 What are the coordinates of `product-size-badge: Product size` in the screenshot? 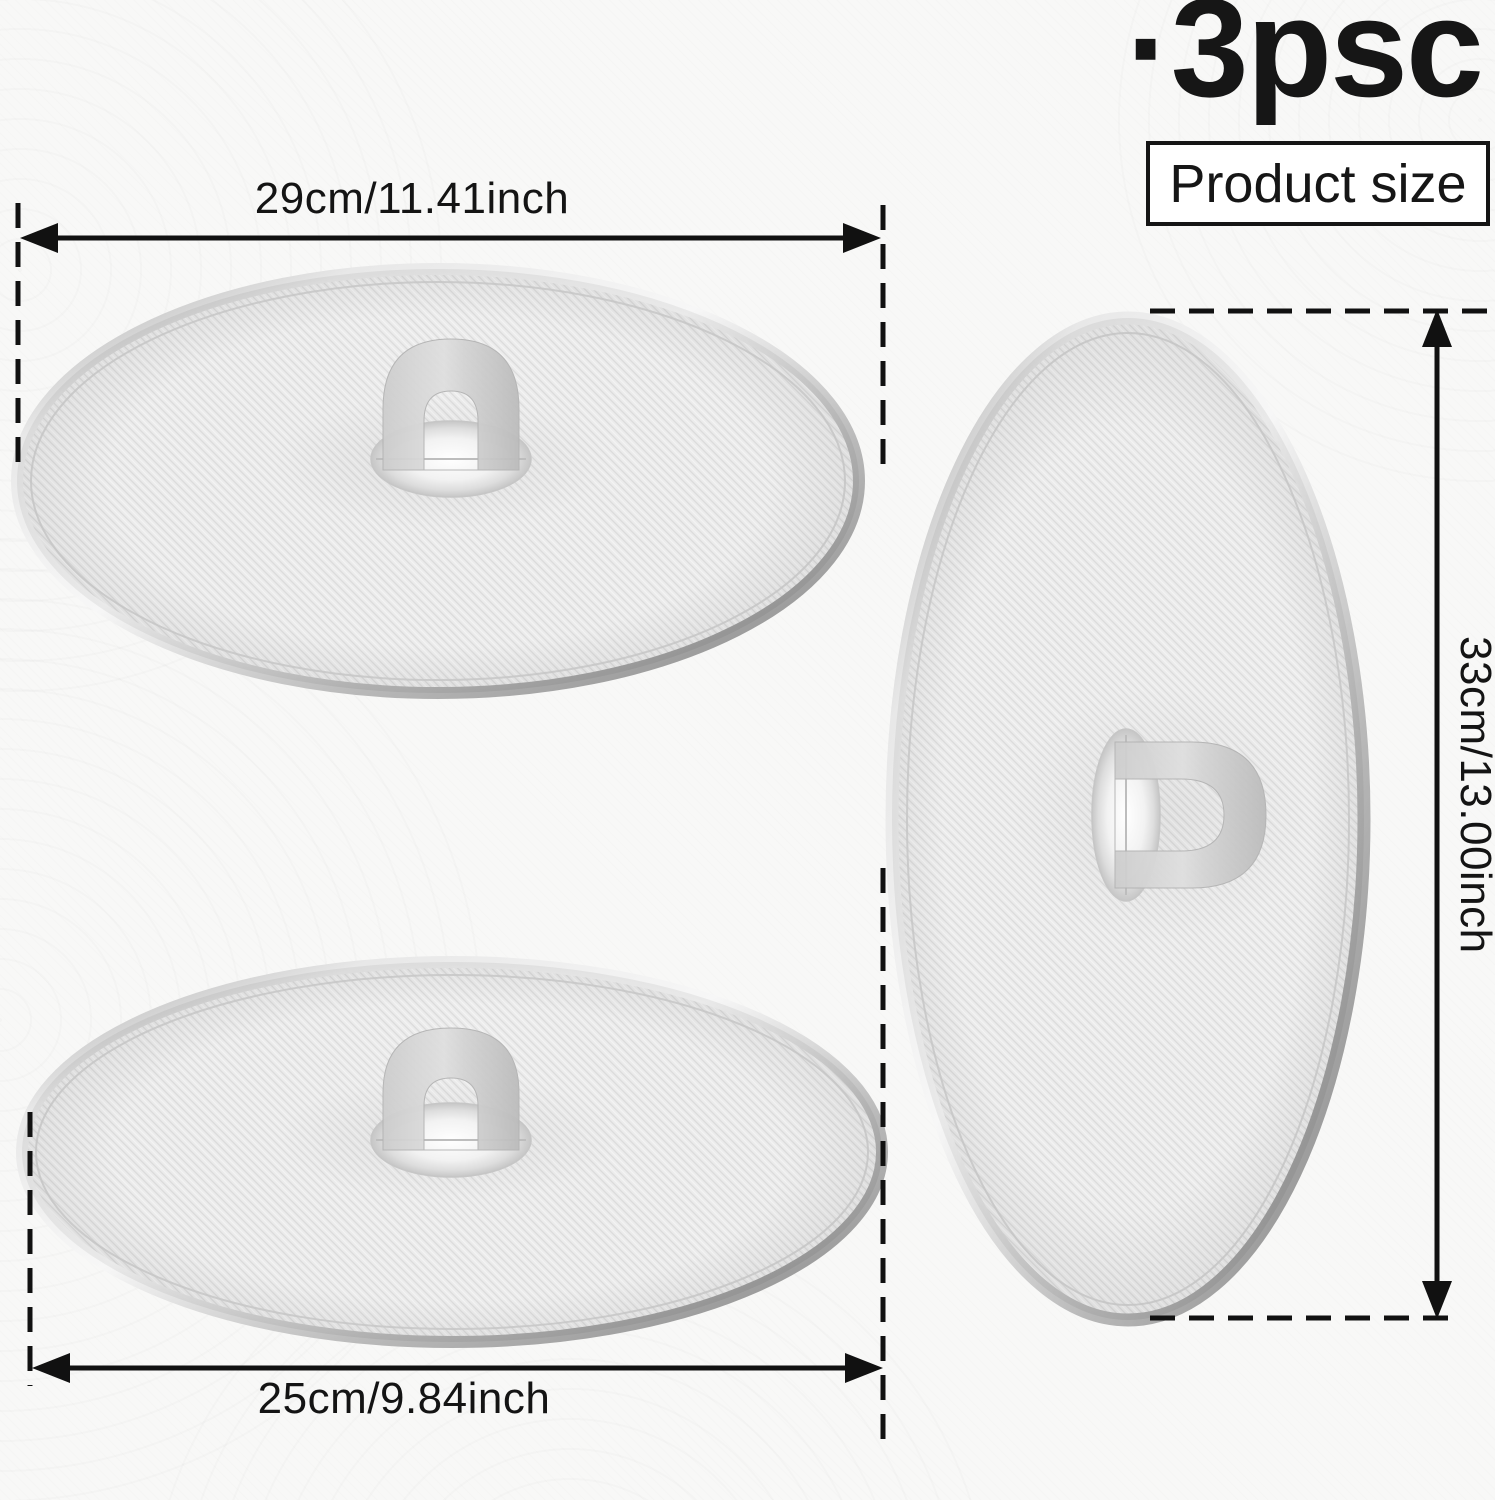 It's located at (1318, 183).